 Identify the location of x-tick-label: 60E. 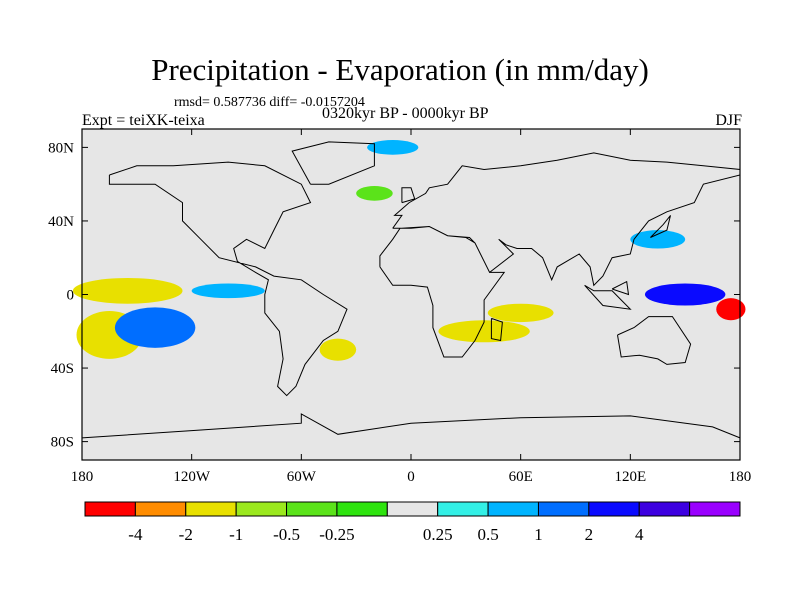
(521, 477).